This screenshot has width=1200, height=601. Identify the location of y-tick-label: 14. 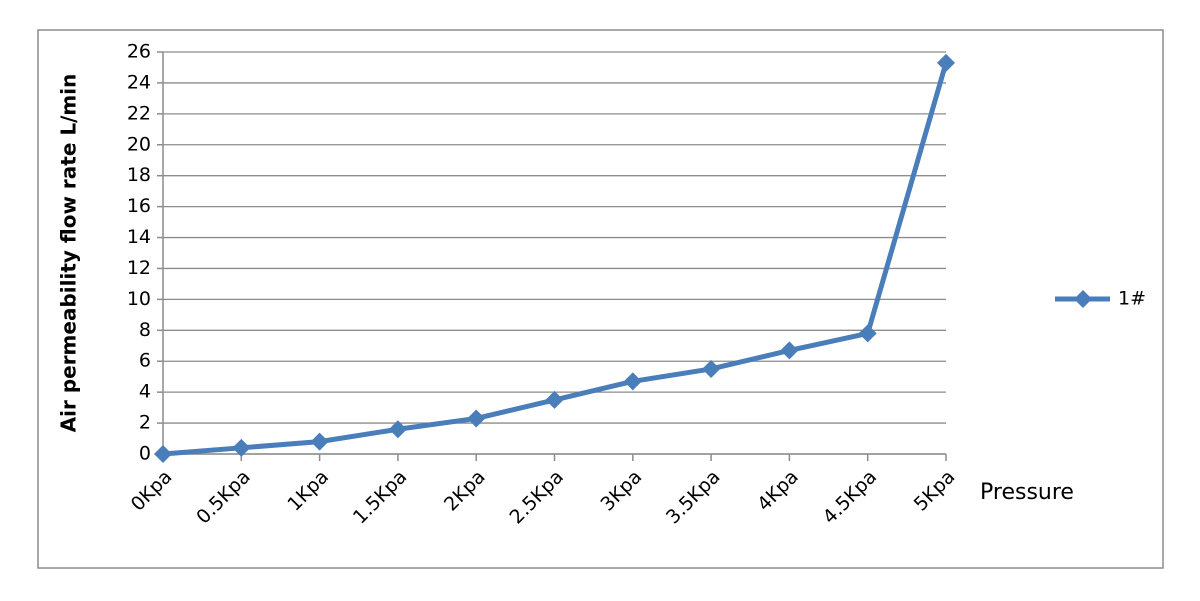
(139, 237).